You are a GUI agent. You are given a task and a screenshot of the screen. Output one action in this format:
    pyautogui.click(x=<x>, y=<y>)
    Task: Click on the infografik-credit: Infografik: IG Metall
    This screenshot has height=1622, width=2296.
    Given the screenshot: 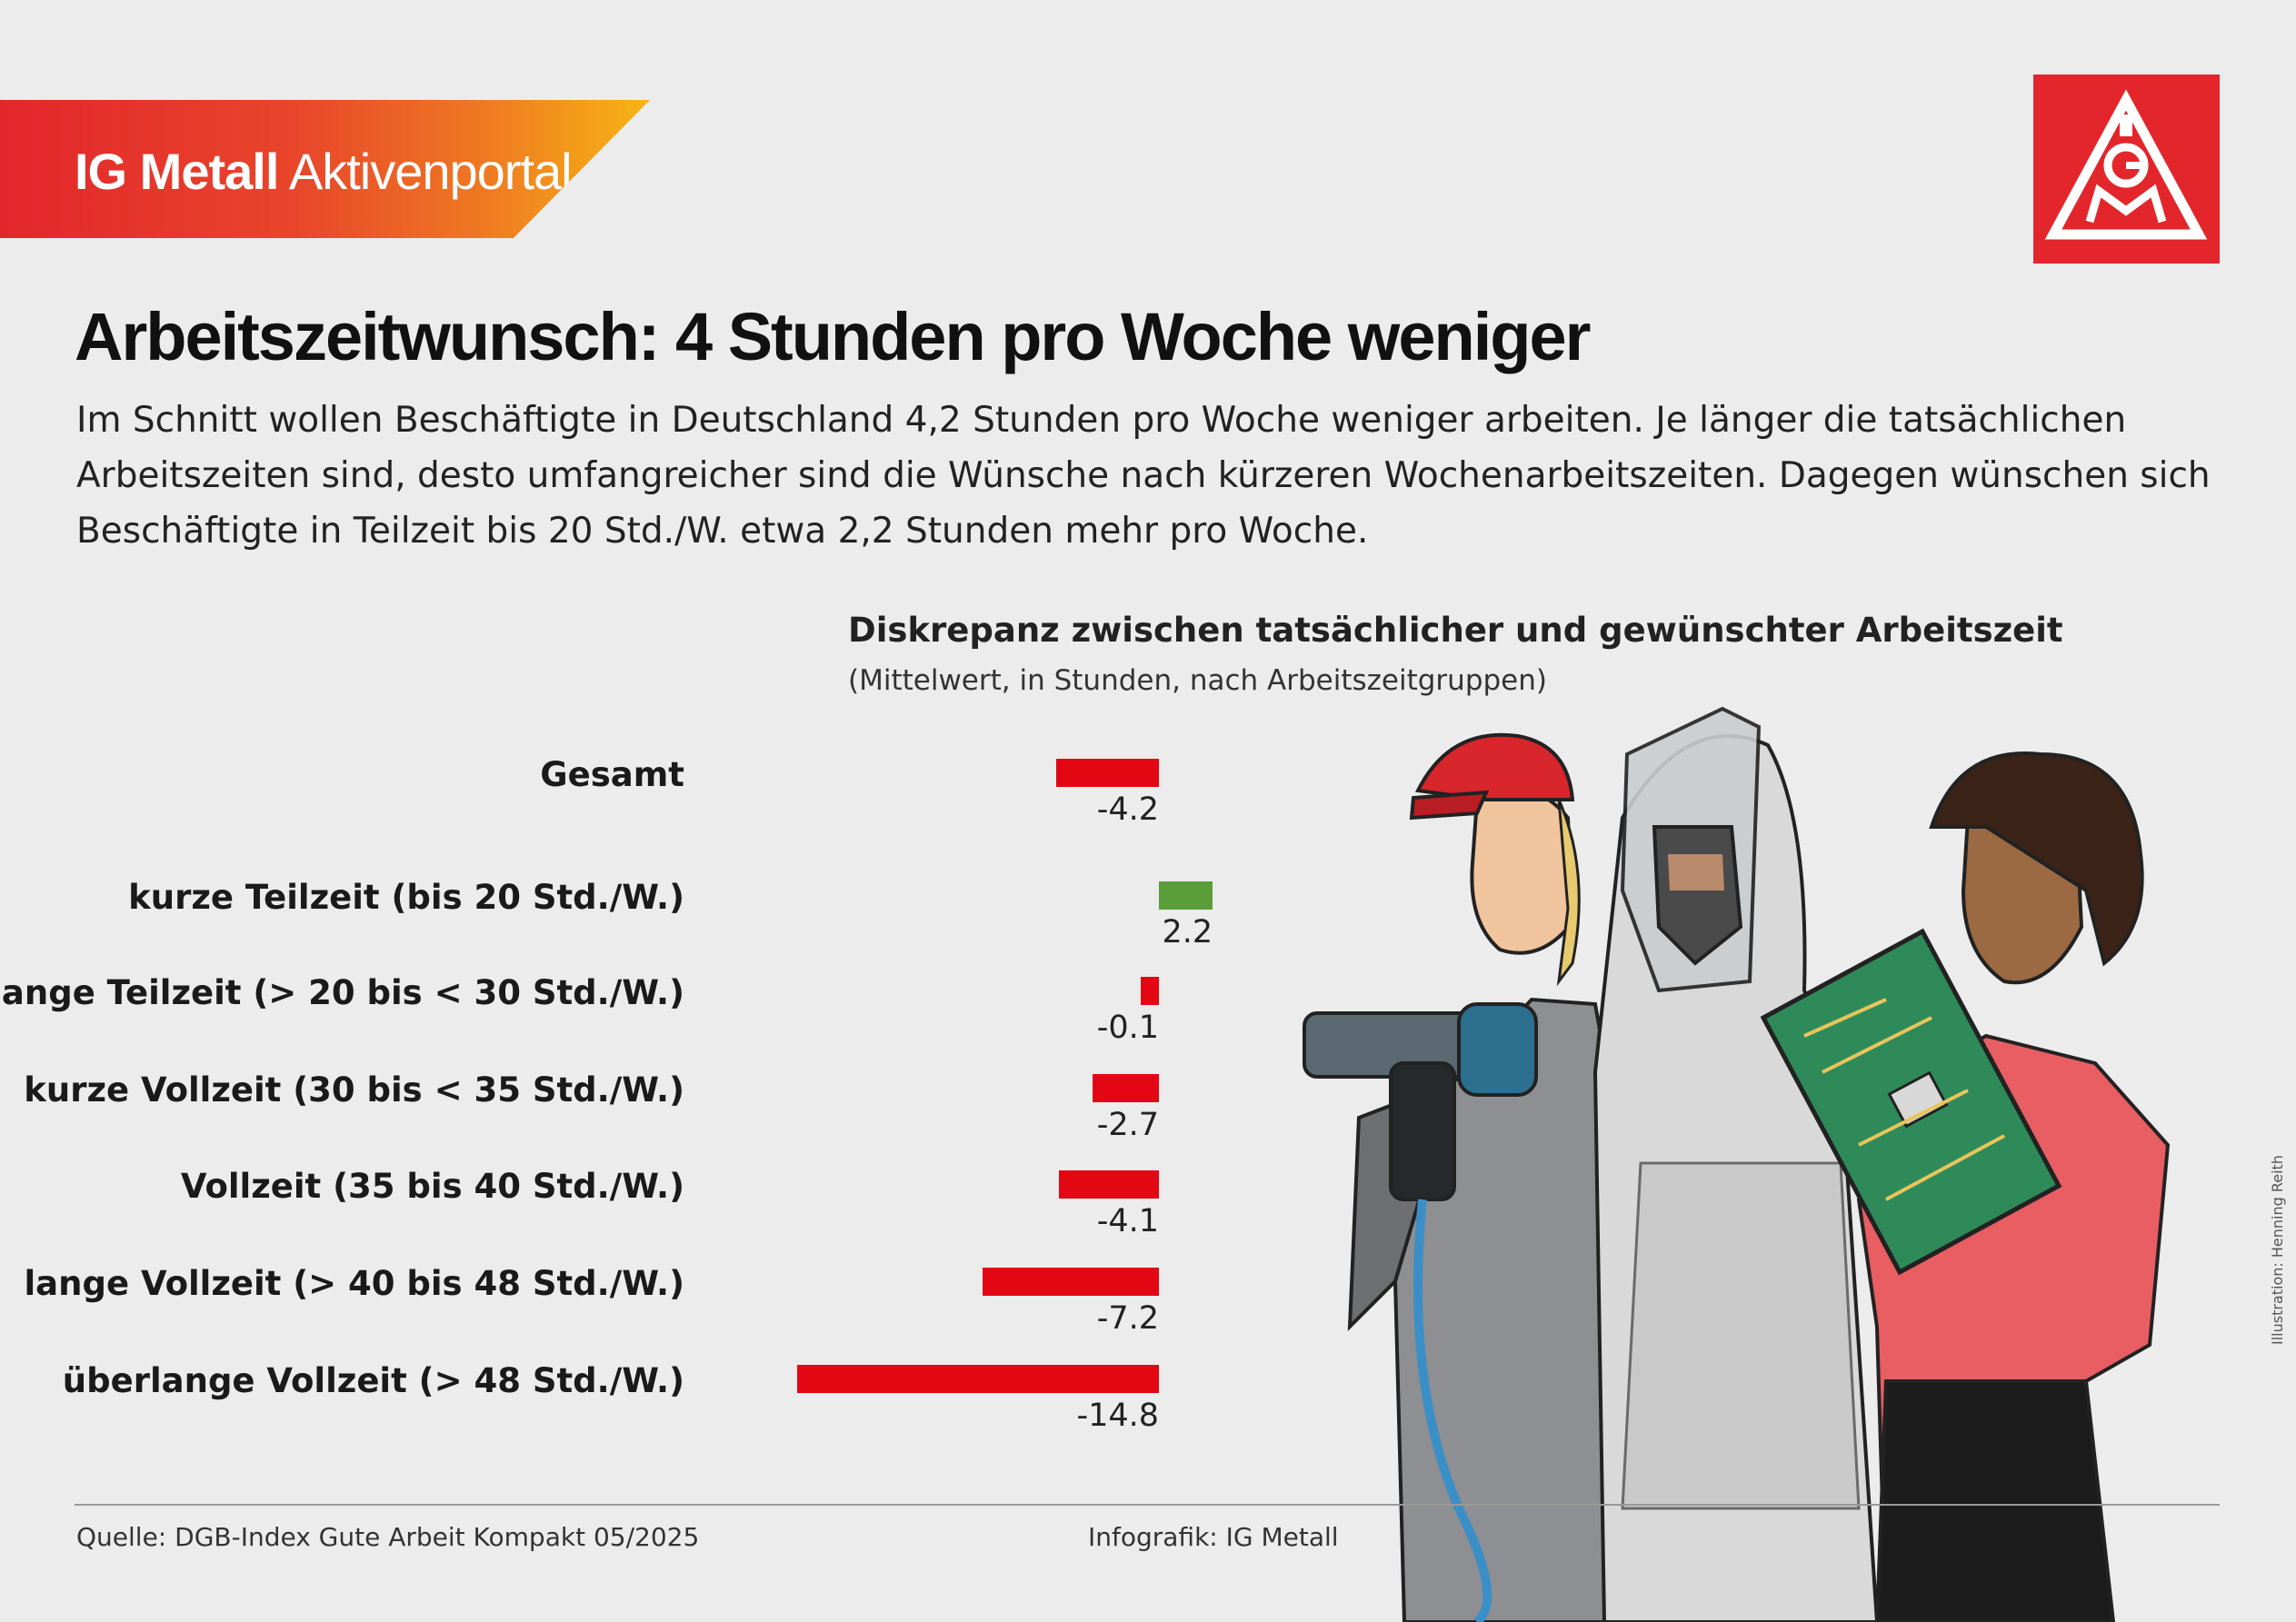 What is the action you would take?
    pyautogui.click(x=1213, y=1537)
    